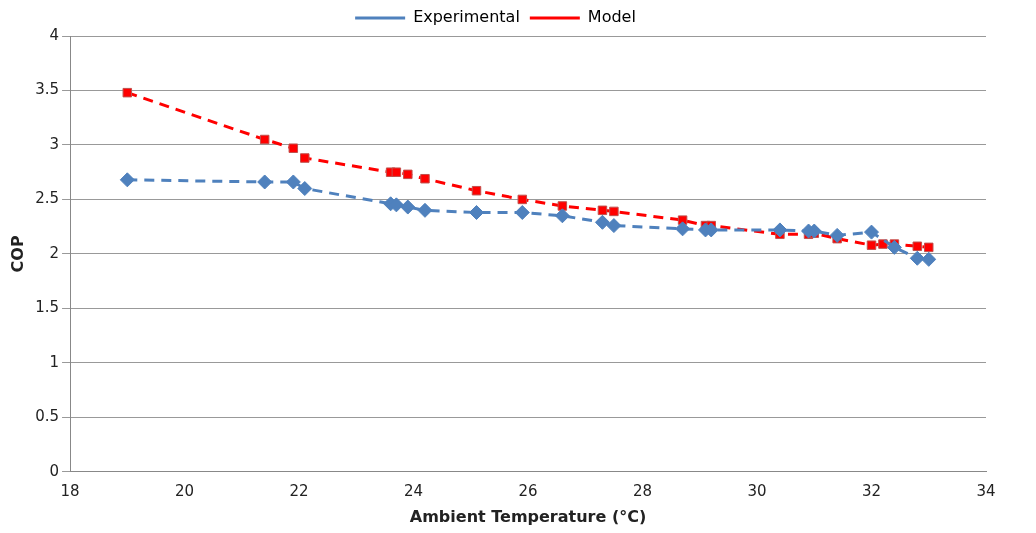 The image size is (1036, 533). I want to click on y-tick-label: 2, so click(54, 252).